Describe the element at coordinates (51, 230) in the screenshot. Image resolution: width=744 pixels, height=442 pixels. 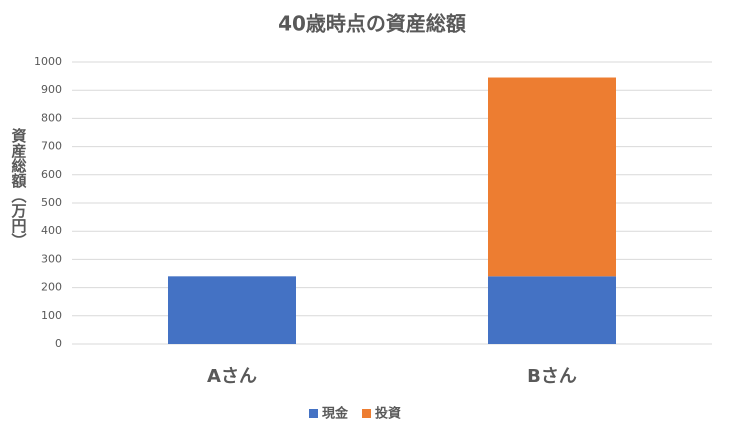
I see `y-tick-label: 400` at that location.